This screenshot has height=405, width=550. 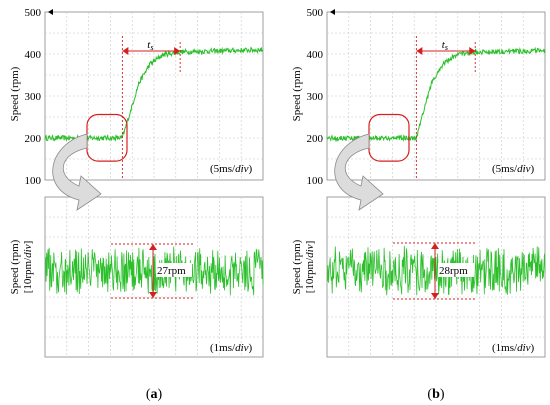 I want to click on panel-caption: (a), so click(x=154, y=394).